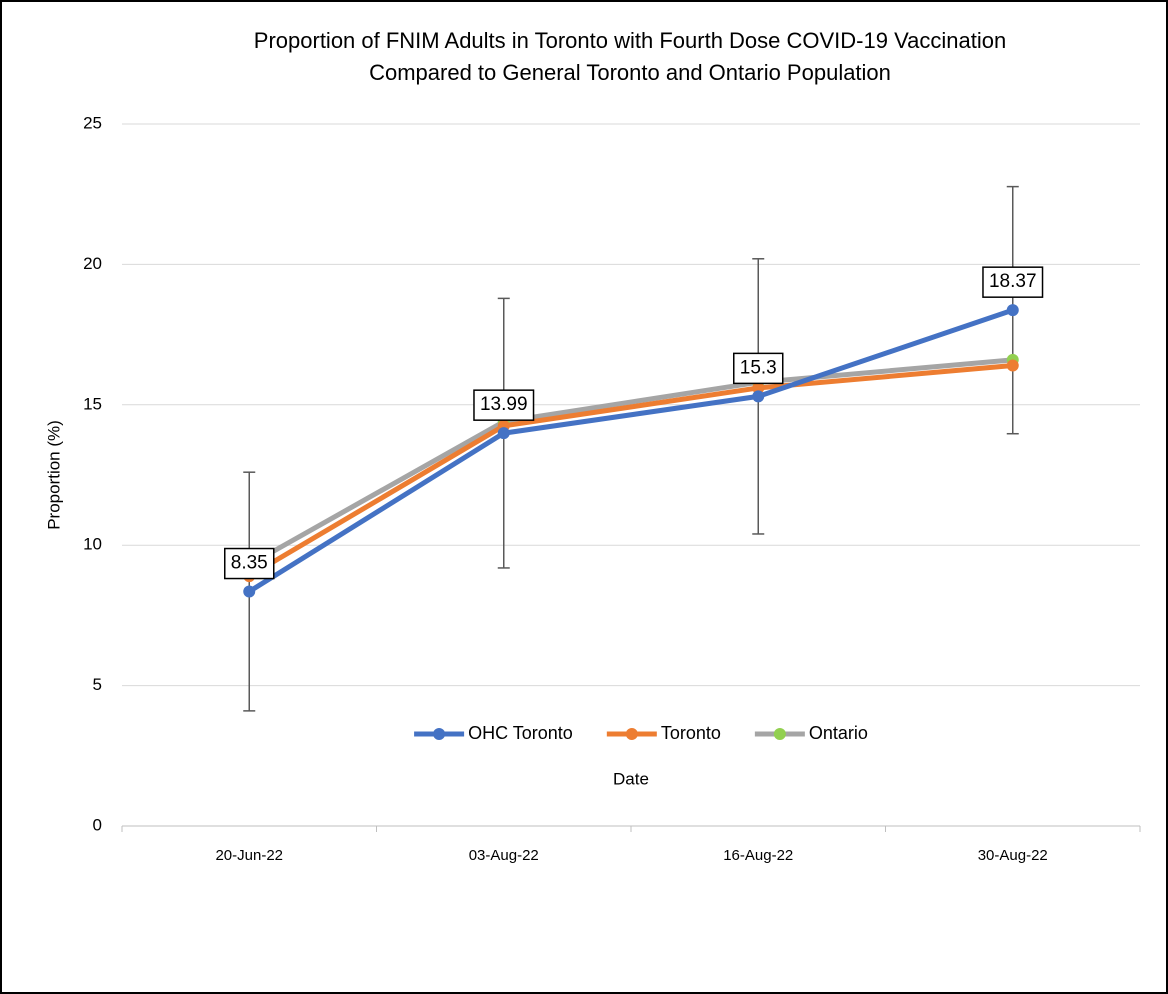 The height and width of the screenshot is (994, 1168). What do you see at coordinates (92, 403) in the screenshot?
I see `y-tick-label: 15` at bounding box center [92, 403].